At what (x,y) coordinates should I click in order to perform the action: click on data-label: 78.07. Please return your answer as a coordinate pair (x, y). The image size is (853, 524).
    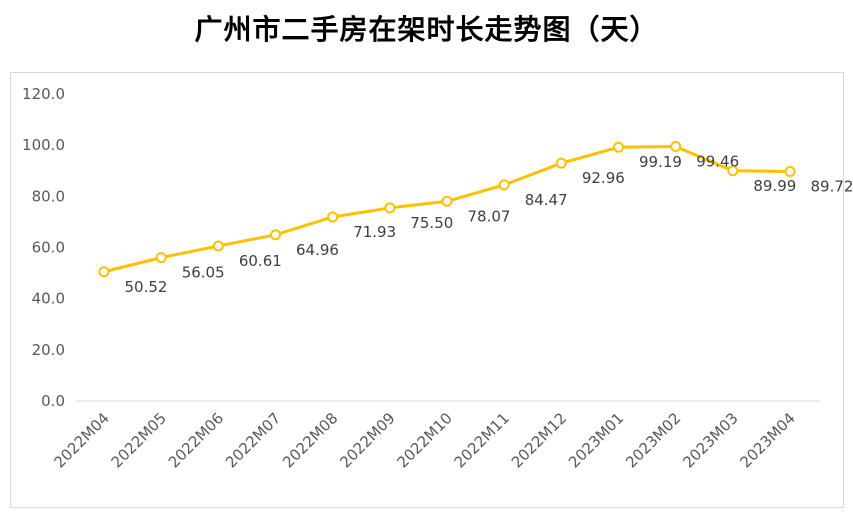
    Looking at the image, I should click on (489, 216).